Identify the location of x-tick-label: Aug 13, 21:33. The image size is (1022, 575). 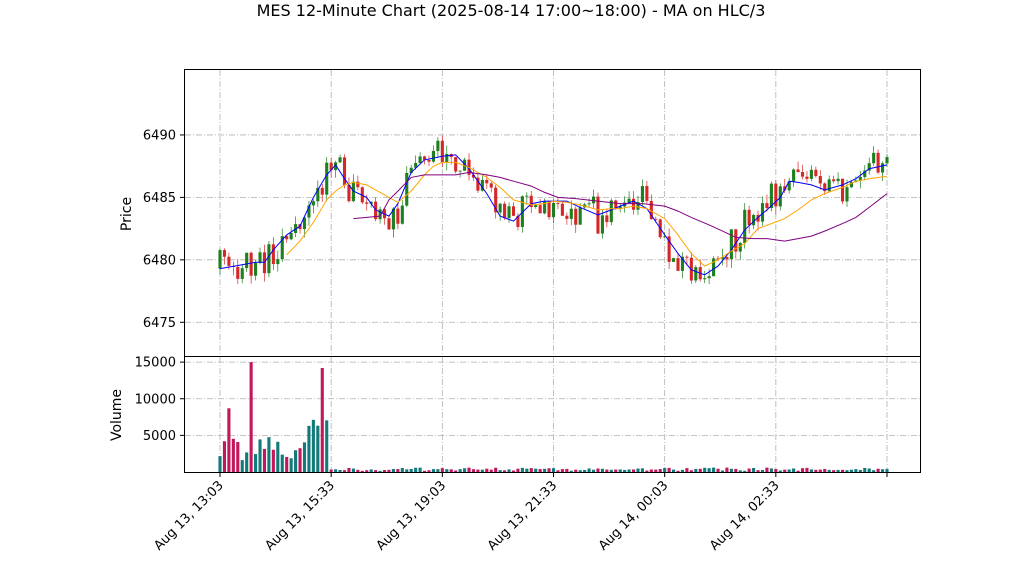
(523, 516).